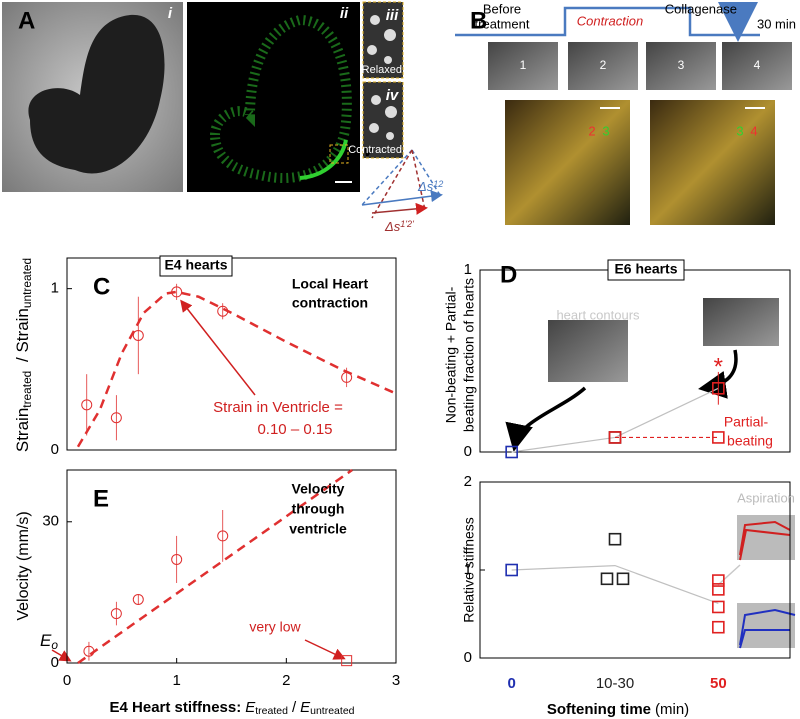 The height and width of the screenshot is (719, 800). I want to click on text-part: 12, so click(438, 184).